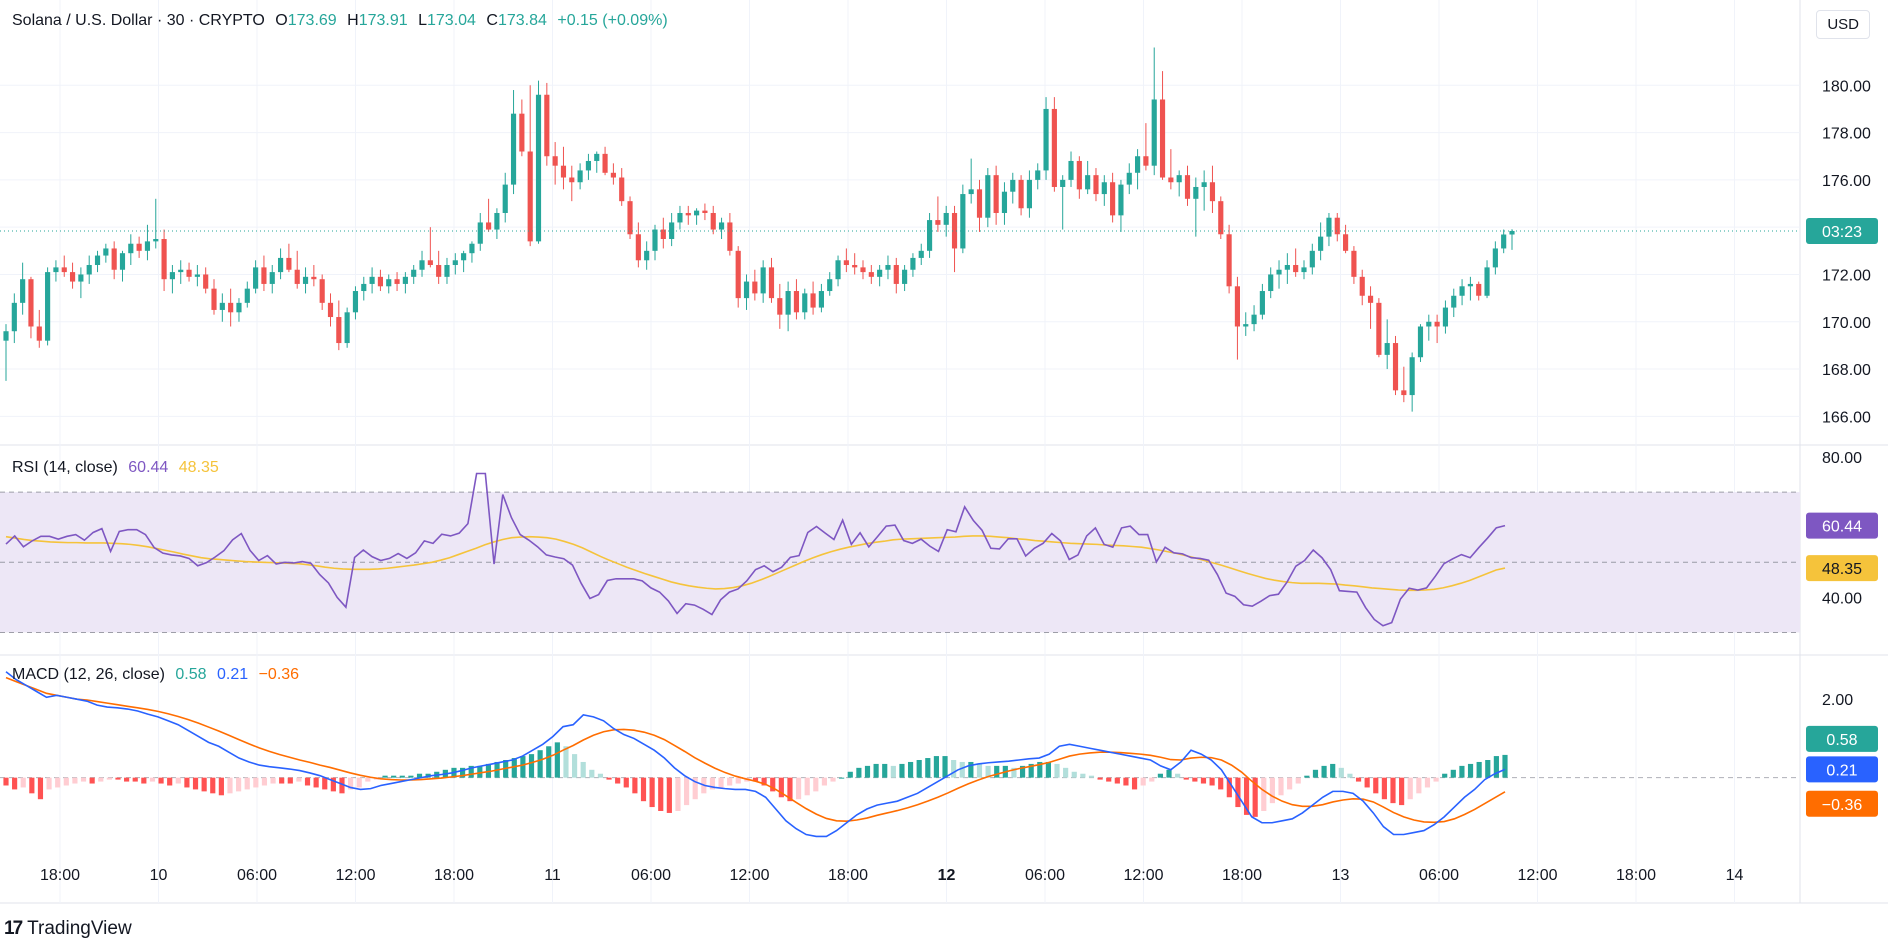 Image resolution: width=1888 pixels, height=946 pixels. Describe the element at coordinates (383, 20) in the screenshot. I see `high-value: 173.91` at that location.